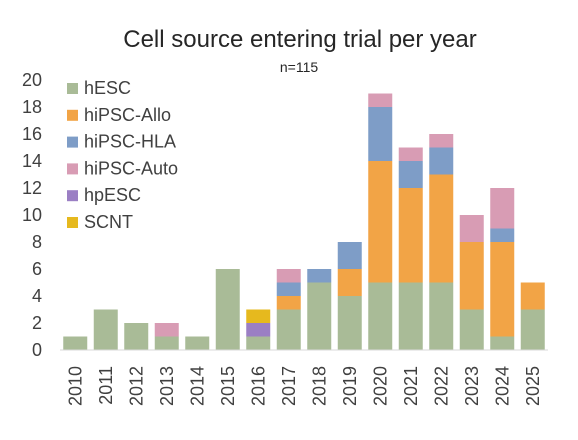 This screenshot has width=578, height=440. Describe the element at coordinates (441, 228) in the screenshot. I see `bar-hipsc-allo-2022` at that location.